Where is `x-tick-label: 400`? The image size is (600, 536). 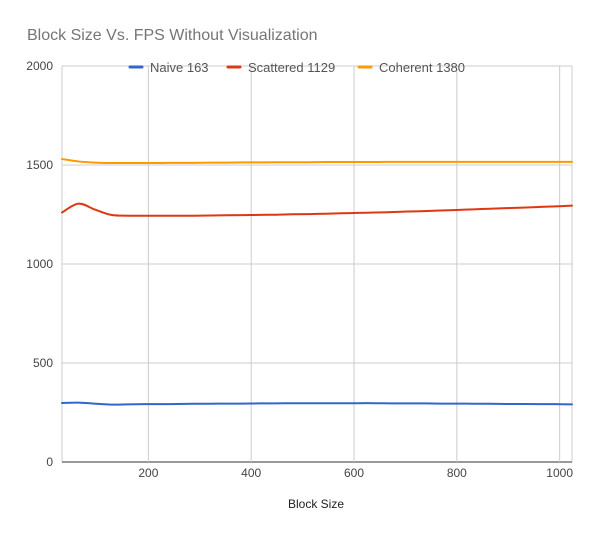 x-tick-label: 400 is located at coordinates (251, 473).